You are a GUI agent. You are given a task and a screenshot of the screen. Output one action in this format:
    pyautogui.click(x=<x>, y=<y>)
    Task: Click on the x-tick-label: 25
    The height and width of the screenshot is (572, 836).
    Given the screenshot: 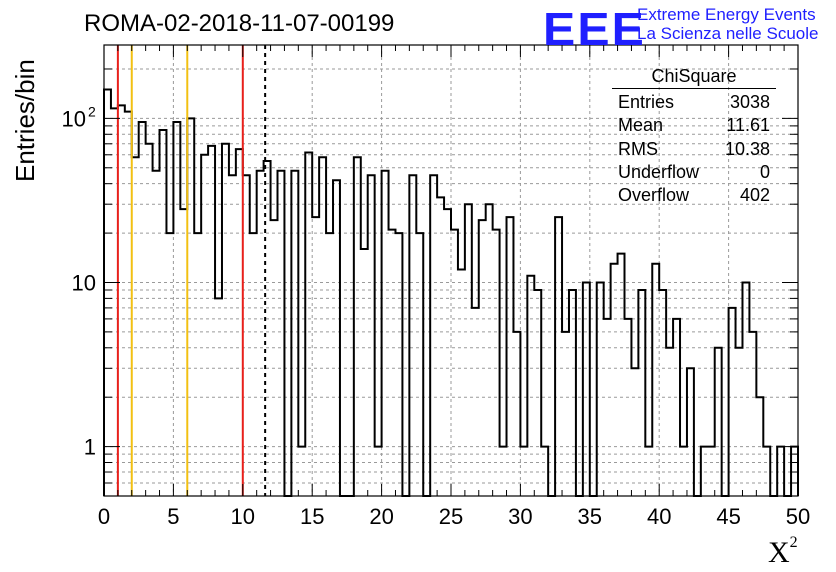 What is the action you would take?
    pyautogui.click(x=451, y=516)
    